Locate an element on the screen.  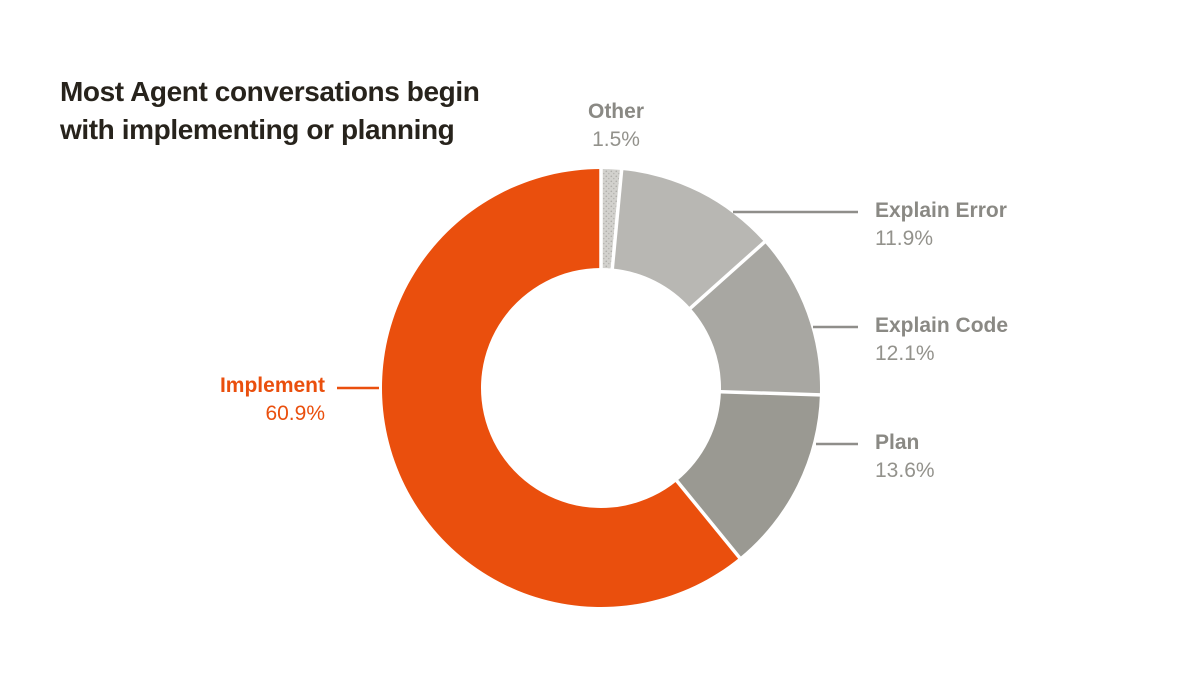
slice-label-other-name: Other is located at coordinates (615, 111).